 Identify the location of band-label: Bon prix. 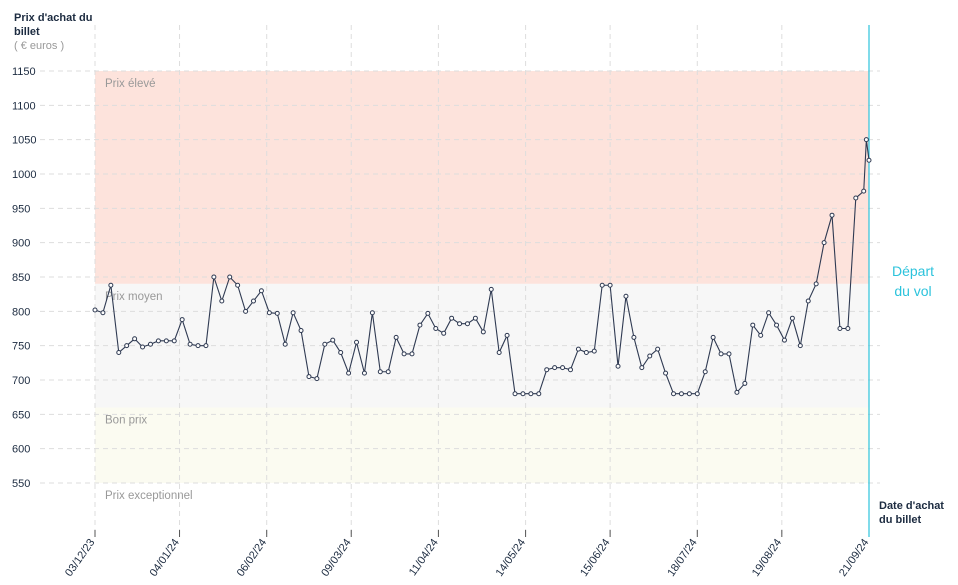
(126, 420).